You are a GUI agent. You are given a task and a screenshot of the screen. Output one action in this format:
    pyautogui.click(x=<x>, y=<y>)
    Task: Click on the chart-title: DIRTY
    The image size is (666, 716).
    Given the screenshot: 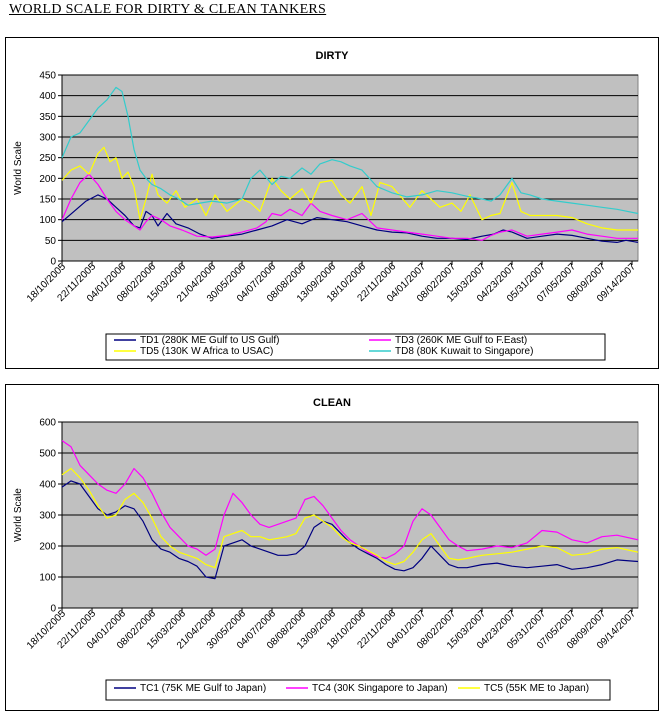 What is the action you would take?
    pyautogui.click(x=333, y=56)
    